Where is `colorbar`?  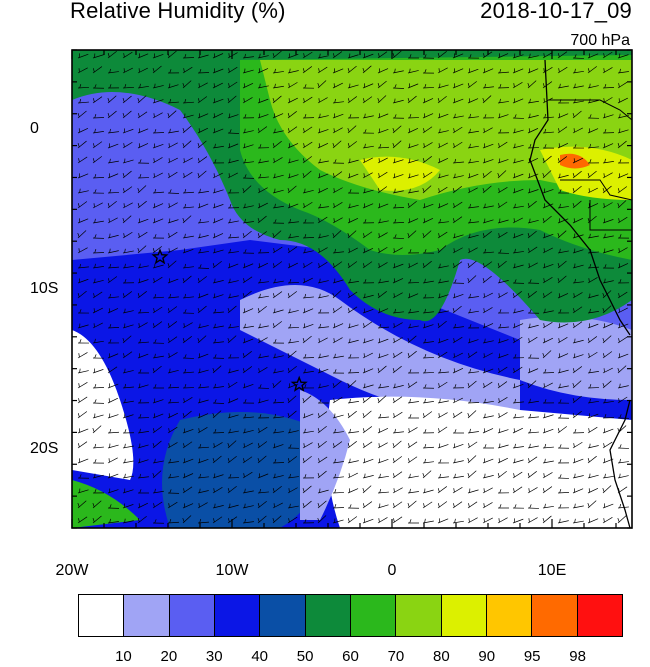
colorbar is located at coordinates (350, 615).